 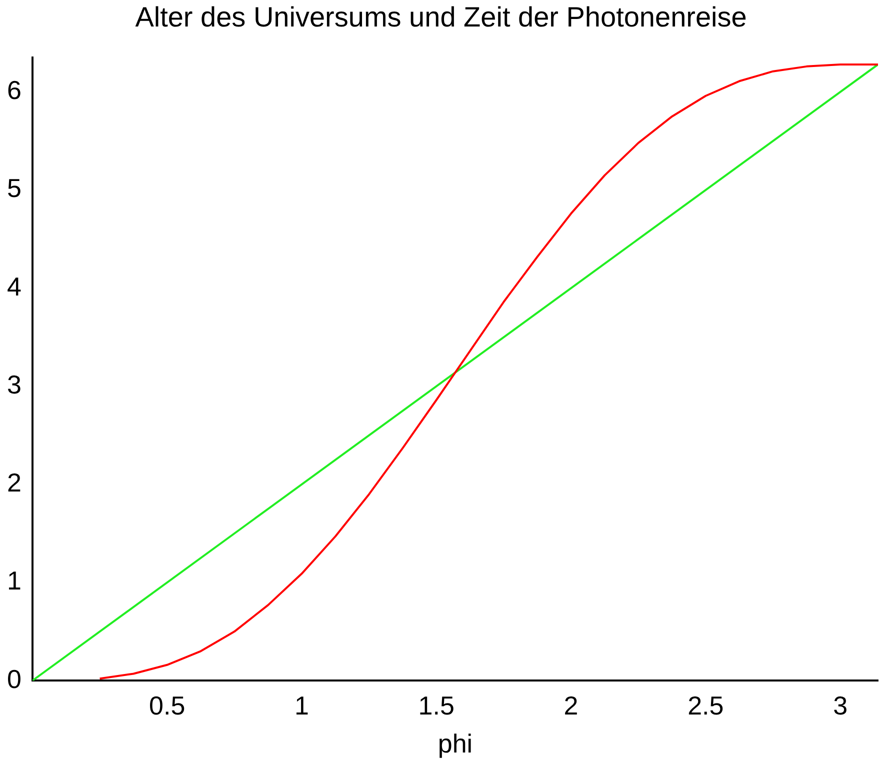 What do you see at coordinates (14, 384) in the screenshot?
I see `y-tick-label: 3` at bounding box center [14, 384].